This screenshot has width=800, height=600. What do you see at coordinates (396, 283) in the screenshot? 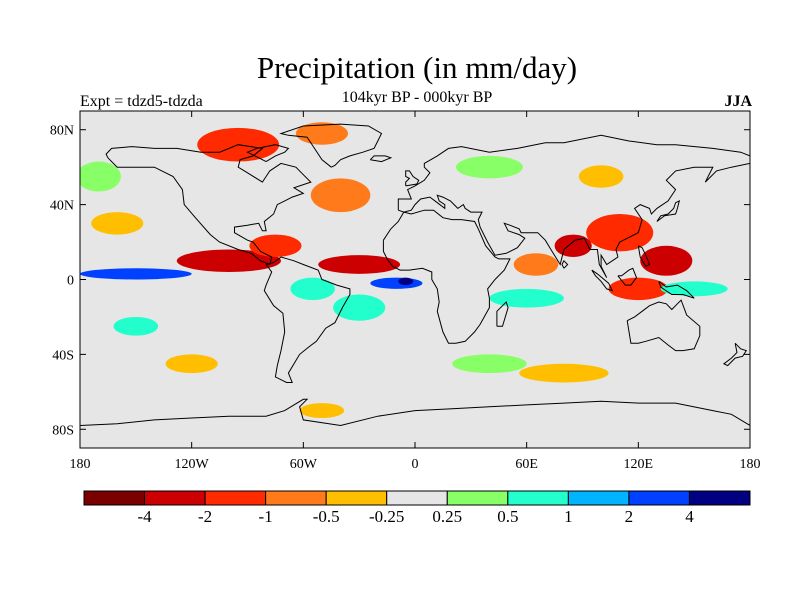
I see `anomaly-atlantic-wet` at bounding box center [396, 283].